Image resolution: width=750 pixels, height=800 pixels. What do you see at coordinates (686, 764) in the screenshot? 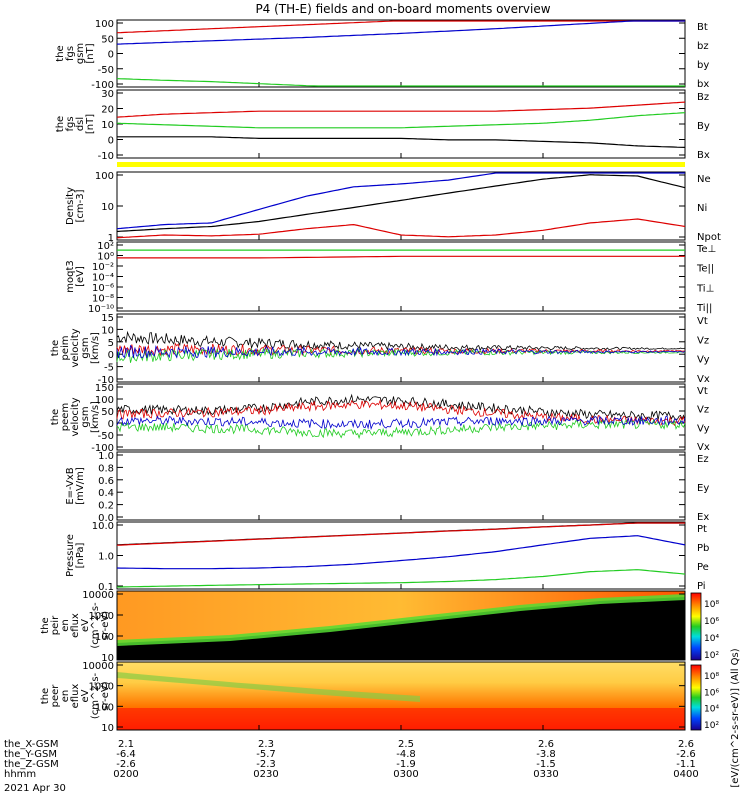
I see `orbit-value: -1.1` at bounding box center [686, 764].